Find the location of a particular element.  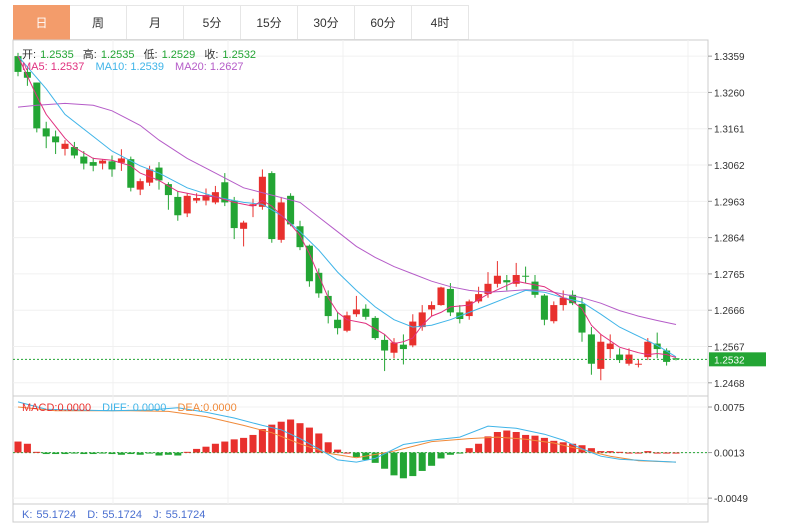

y-tick-label: 1.2468 is located at coordinates (729, 384).